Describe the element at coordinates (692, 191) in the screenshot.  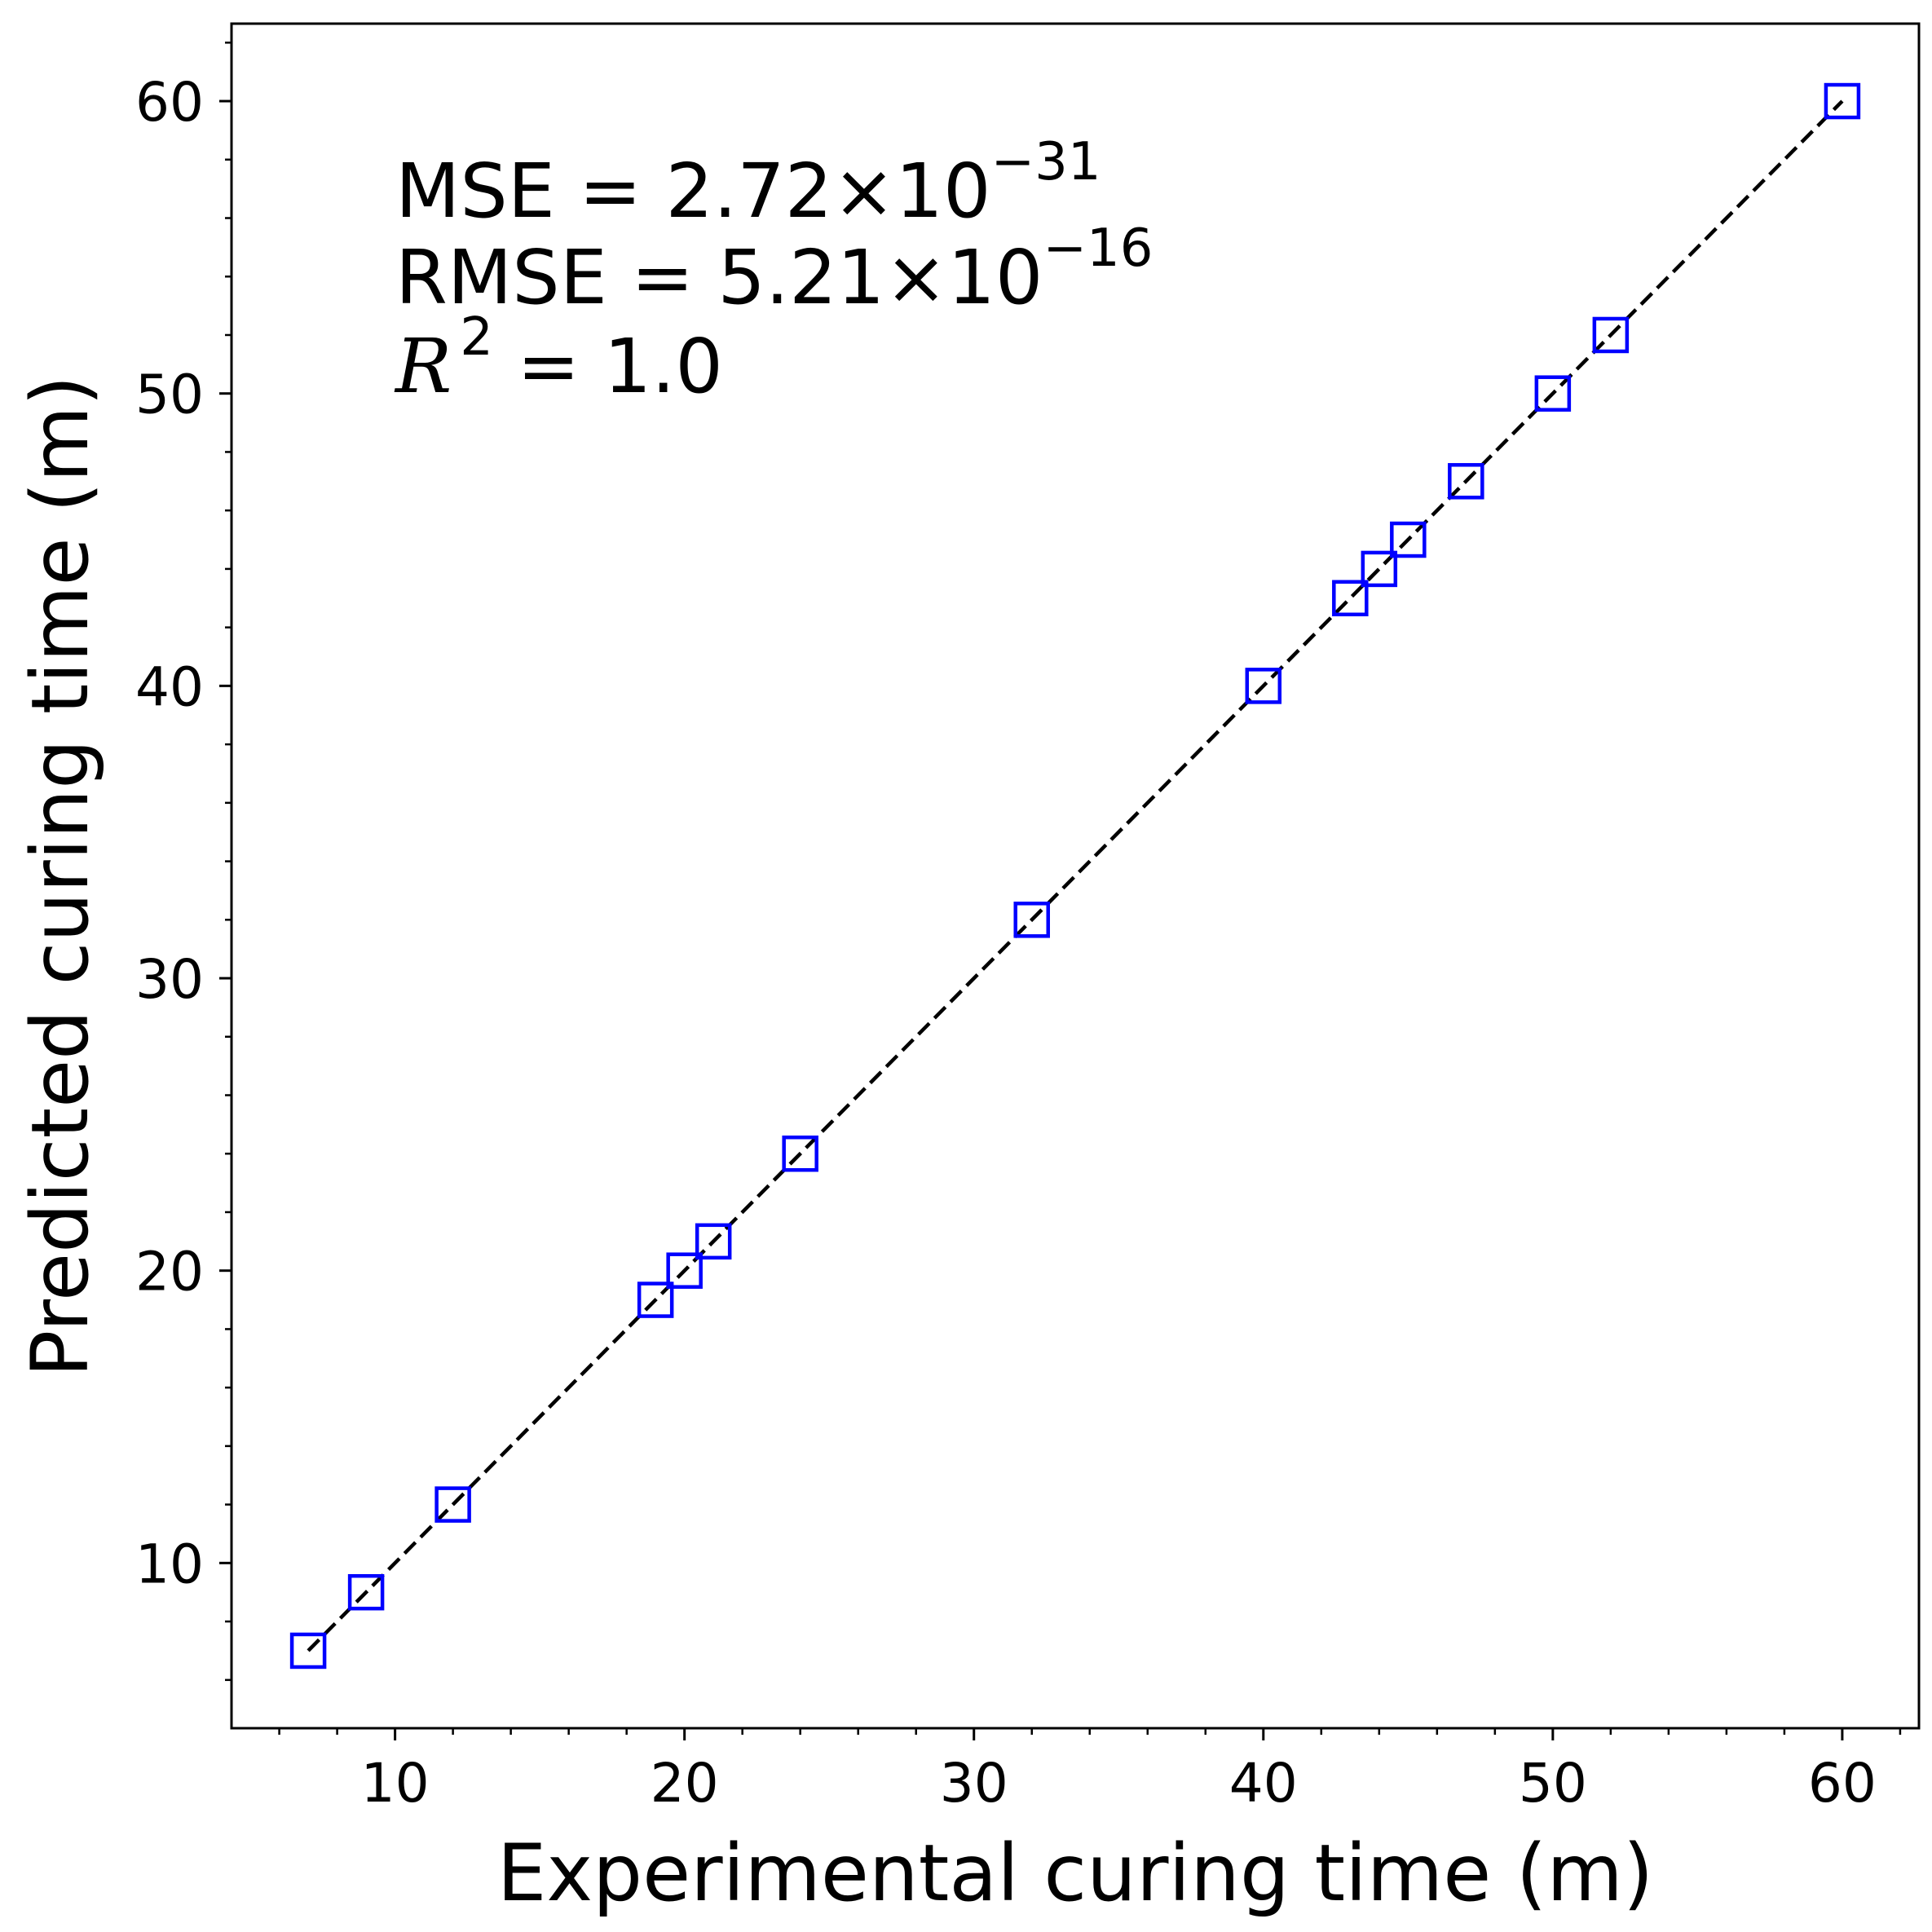
I see `mse-prefix: MSE = 2.72×10` at that location.